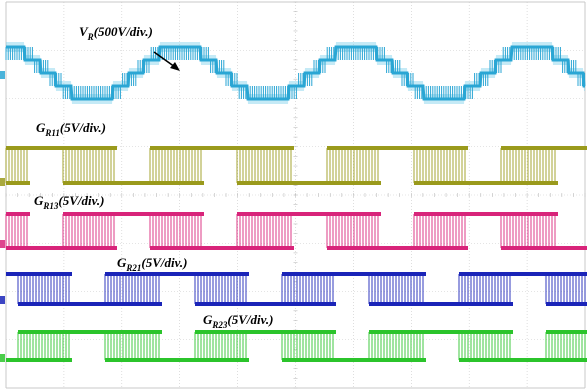  What do you see at coordinates (175, 66) in the screenshot?
I see `arrow-head` at bounding box center [175, 66].